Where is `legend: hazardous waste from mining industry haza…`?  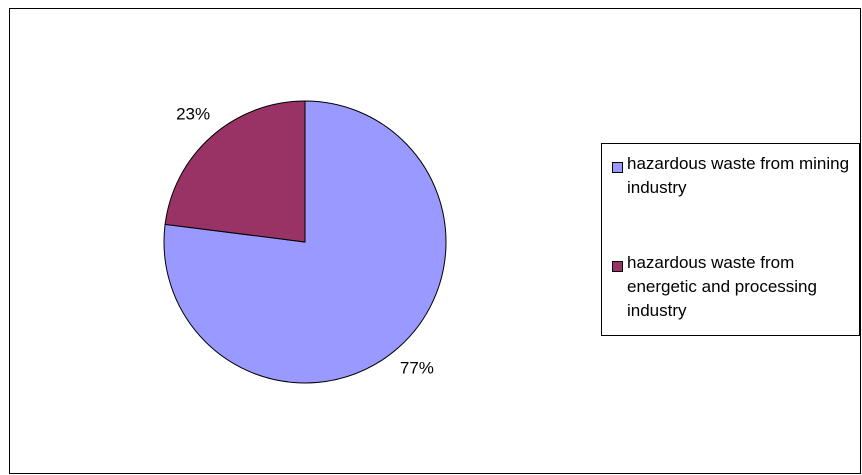
legend: hazardous waste from mining industry haza… is located at coordinates (730, 239).